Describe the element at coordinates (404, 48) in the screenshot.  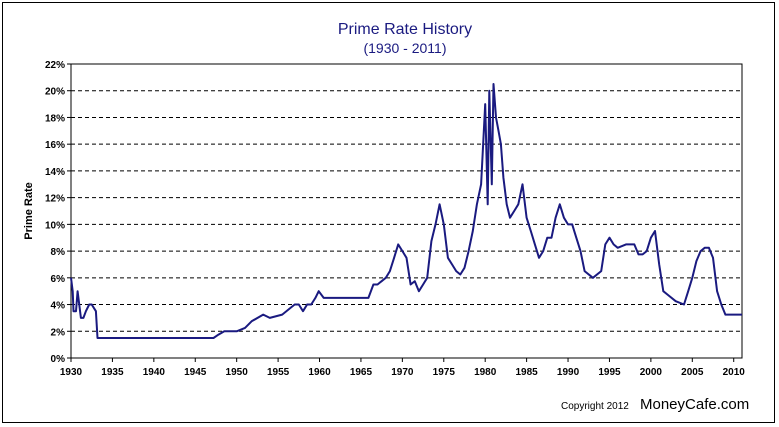
I see `chart-subtitle: (1930 - 2011)` at that location.